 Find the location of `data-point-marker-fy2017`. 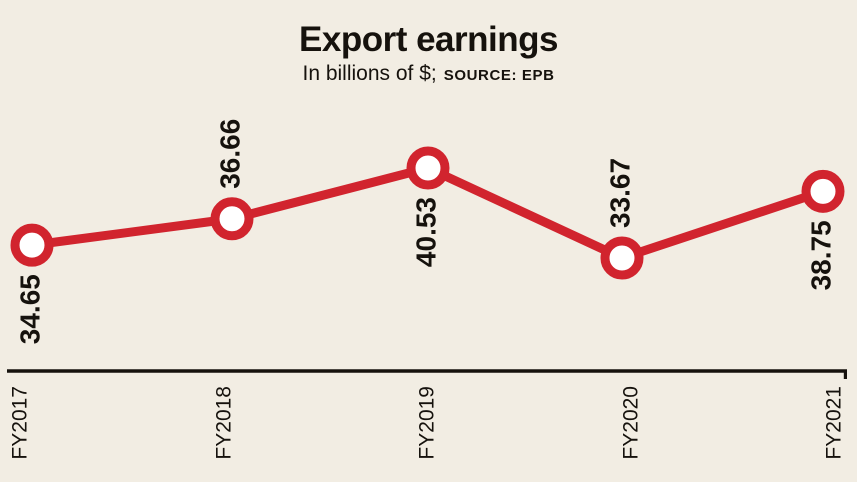

data-point-marker-fy2017 is located at coordinates (32, 245).